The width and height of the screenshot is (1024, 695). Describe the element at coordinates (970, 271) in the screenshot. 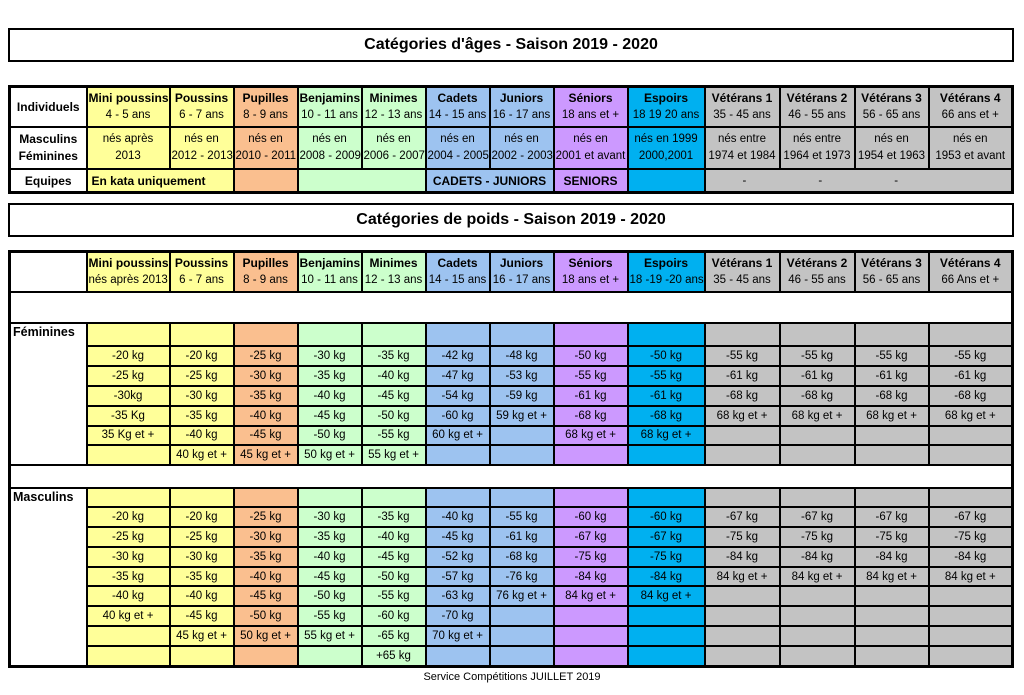

I see `weight-header-cell: Vétérans 4 66 Ans et +` at that location.